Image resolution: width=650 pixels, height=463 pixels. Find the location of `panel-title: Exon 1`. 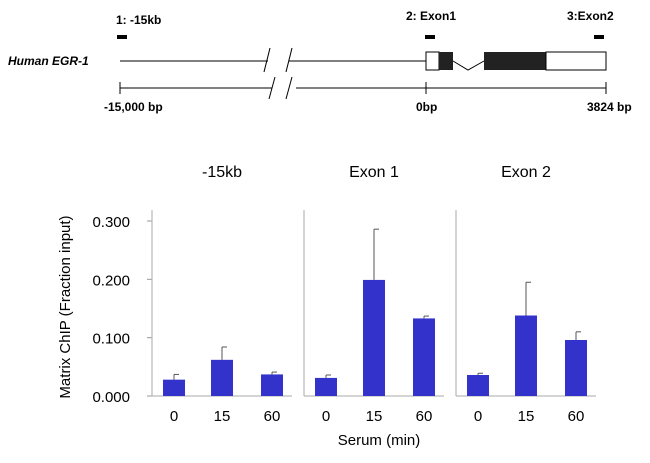

panel-title: Exon 1 is located at coordinates (374, 172).